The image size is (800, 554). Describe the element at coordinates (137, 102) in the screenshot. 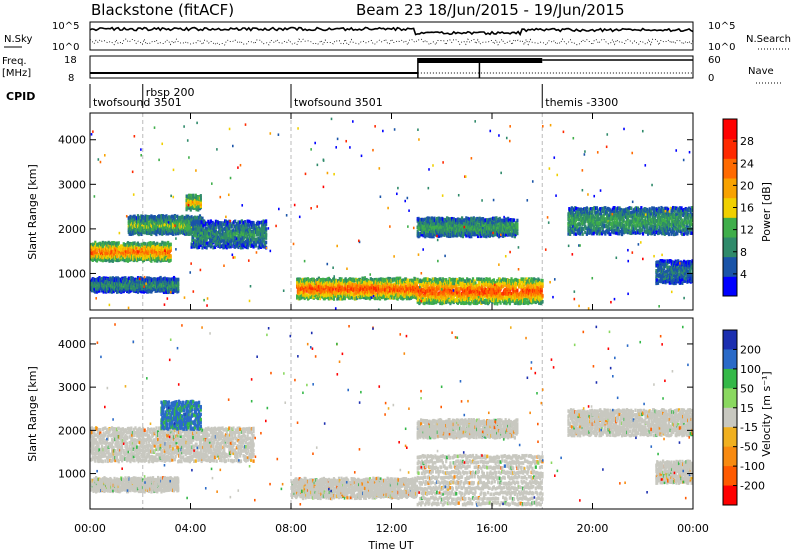

I see `cpid-segment-label: twofsound 3501` at that location.